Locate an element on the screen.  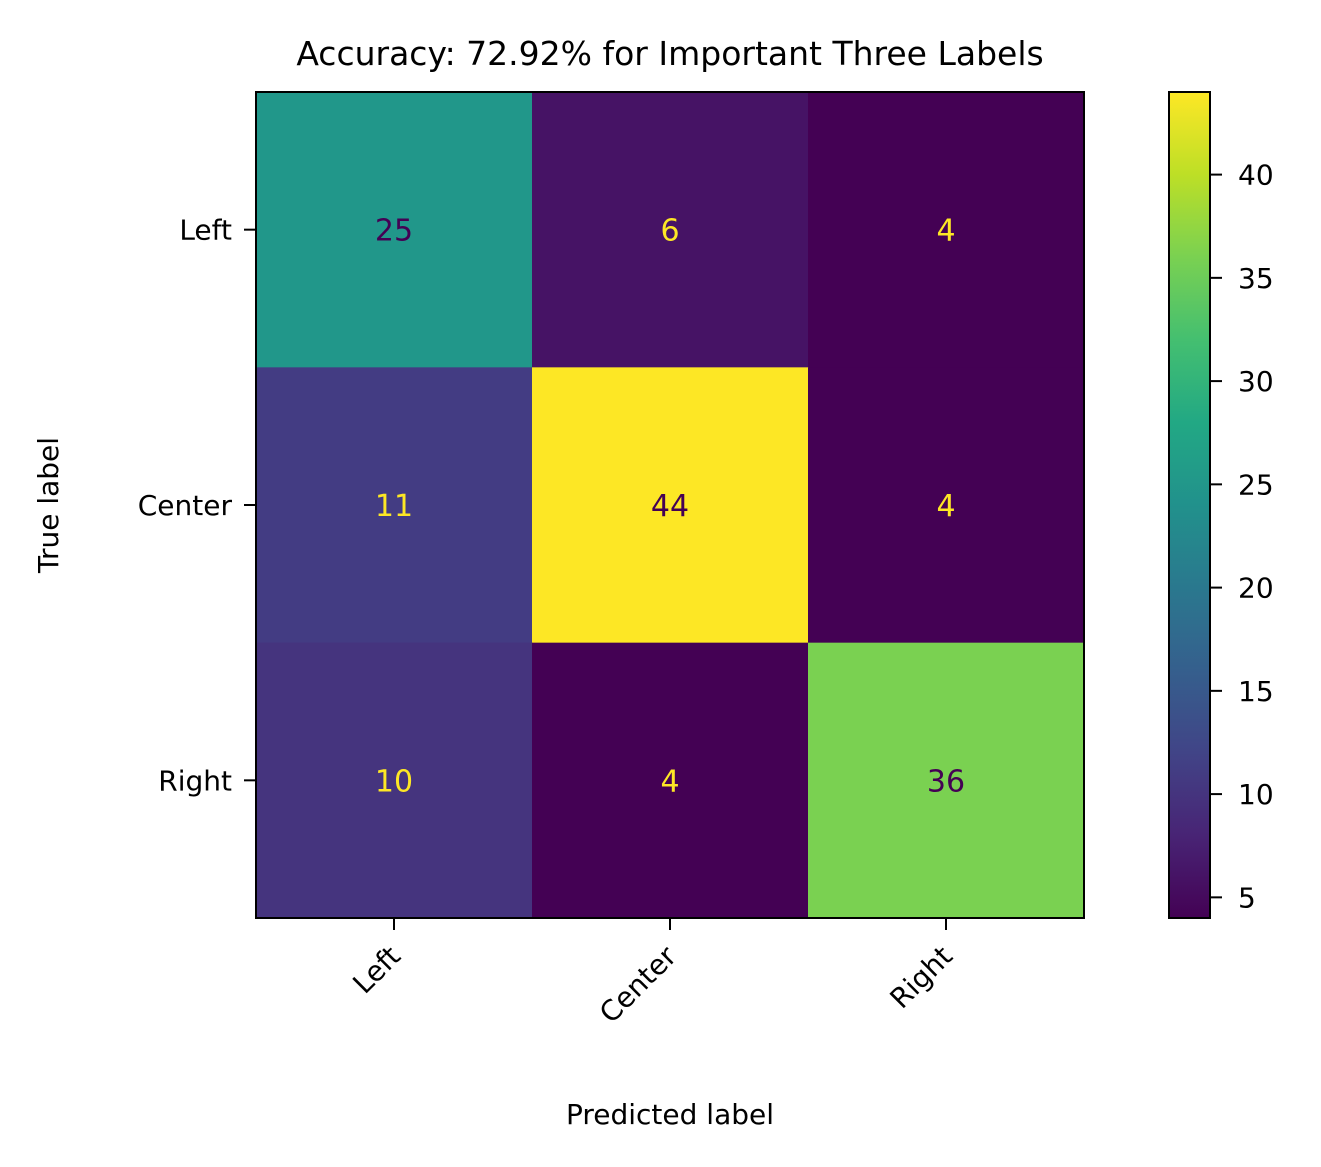
y-axis-ticks: Left Center Right is located at coordinates (197, 505).